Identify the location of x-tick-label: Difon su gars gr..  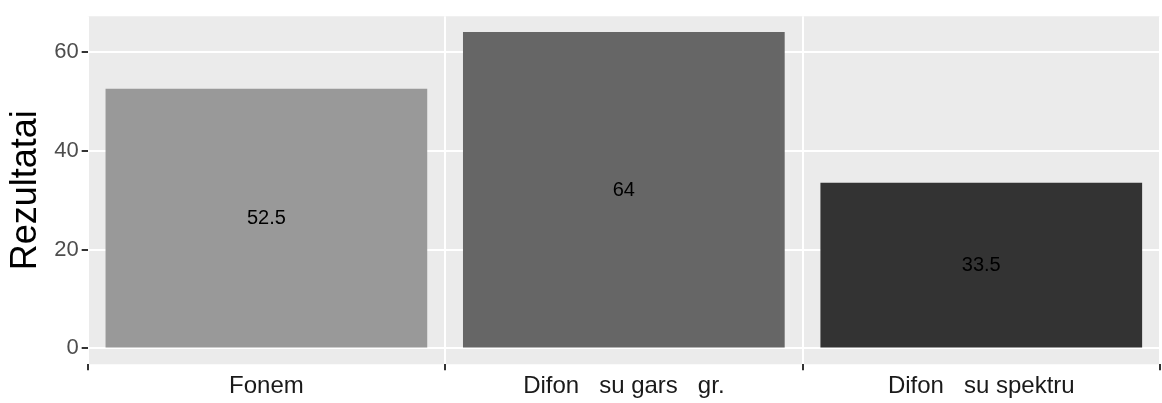
(624, 385).